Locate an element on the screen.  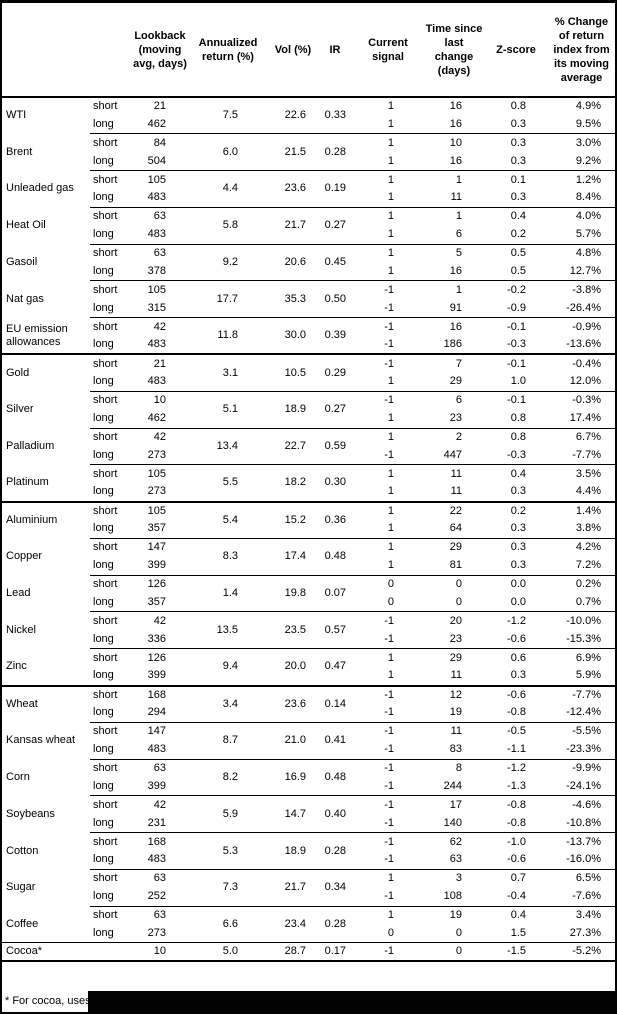
footnote: * For cocoa, uses o is located at coordinates (308, 1001).